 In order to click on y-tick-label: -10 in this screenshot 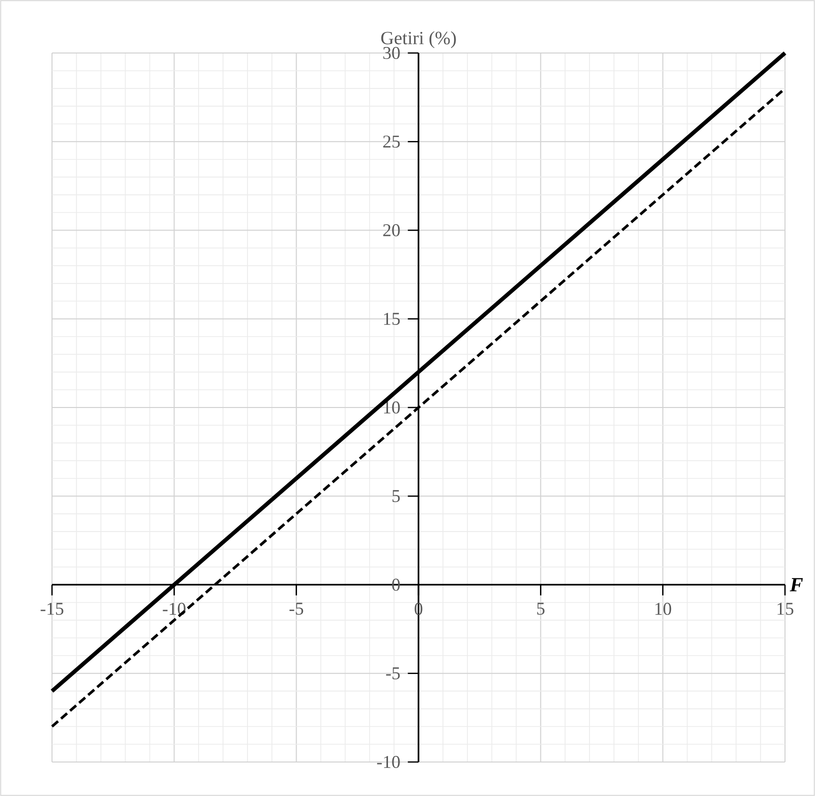, I will do `click(388, 762)`.